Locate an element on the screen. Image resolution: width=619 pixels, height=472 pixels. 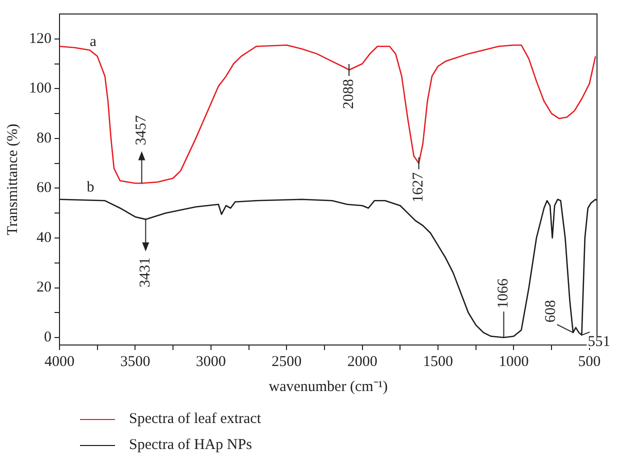
annotation: 608 is located at coordinates (551, 311).